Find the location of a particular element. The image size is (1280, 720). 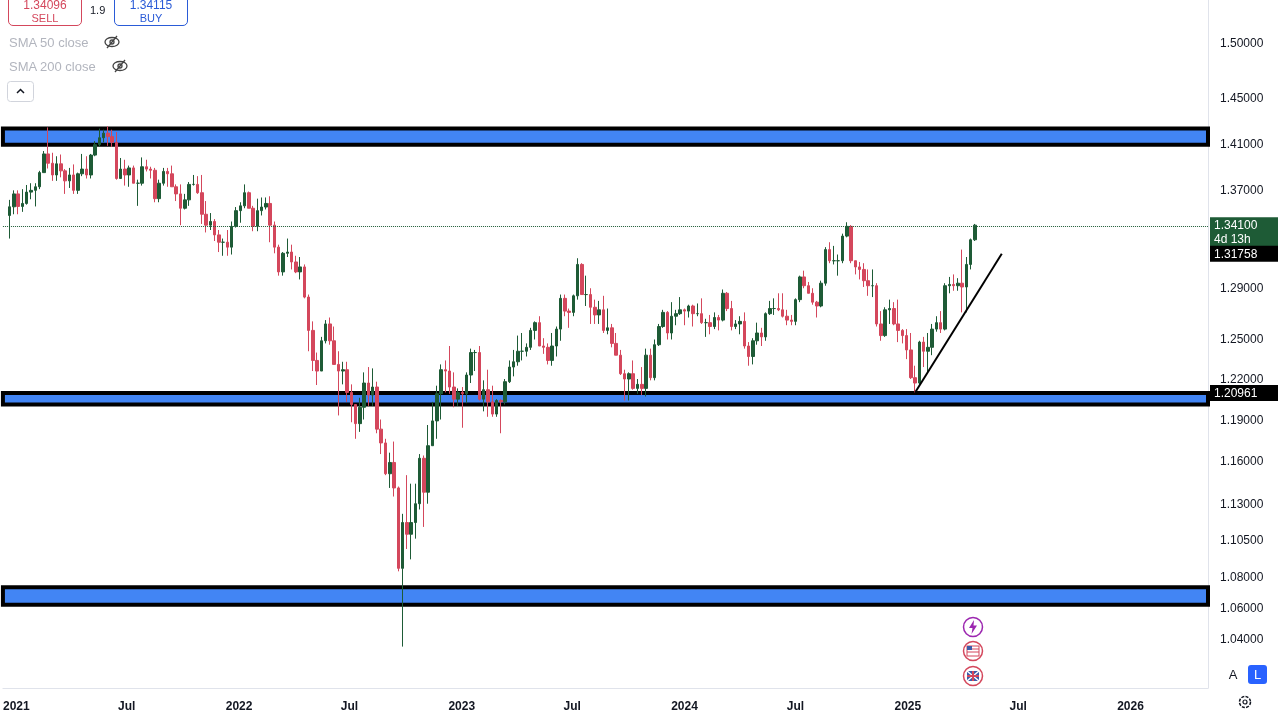

x-tick-label: 2022 is located at coordinates (239, 706).